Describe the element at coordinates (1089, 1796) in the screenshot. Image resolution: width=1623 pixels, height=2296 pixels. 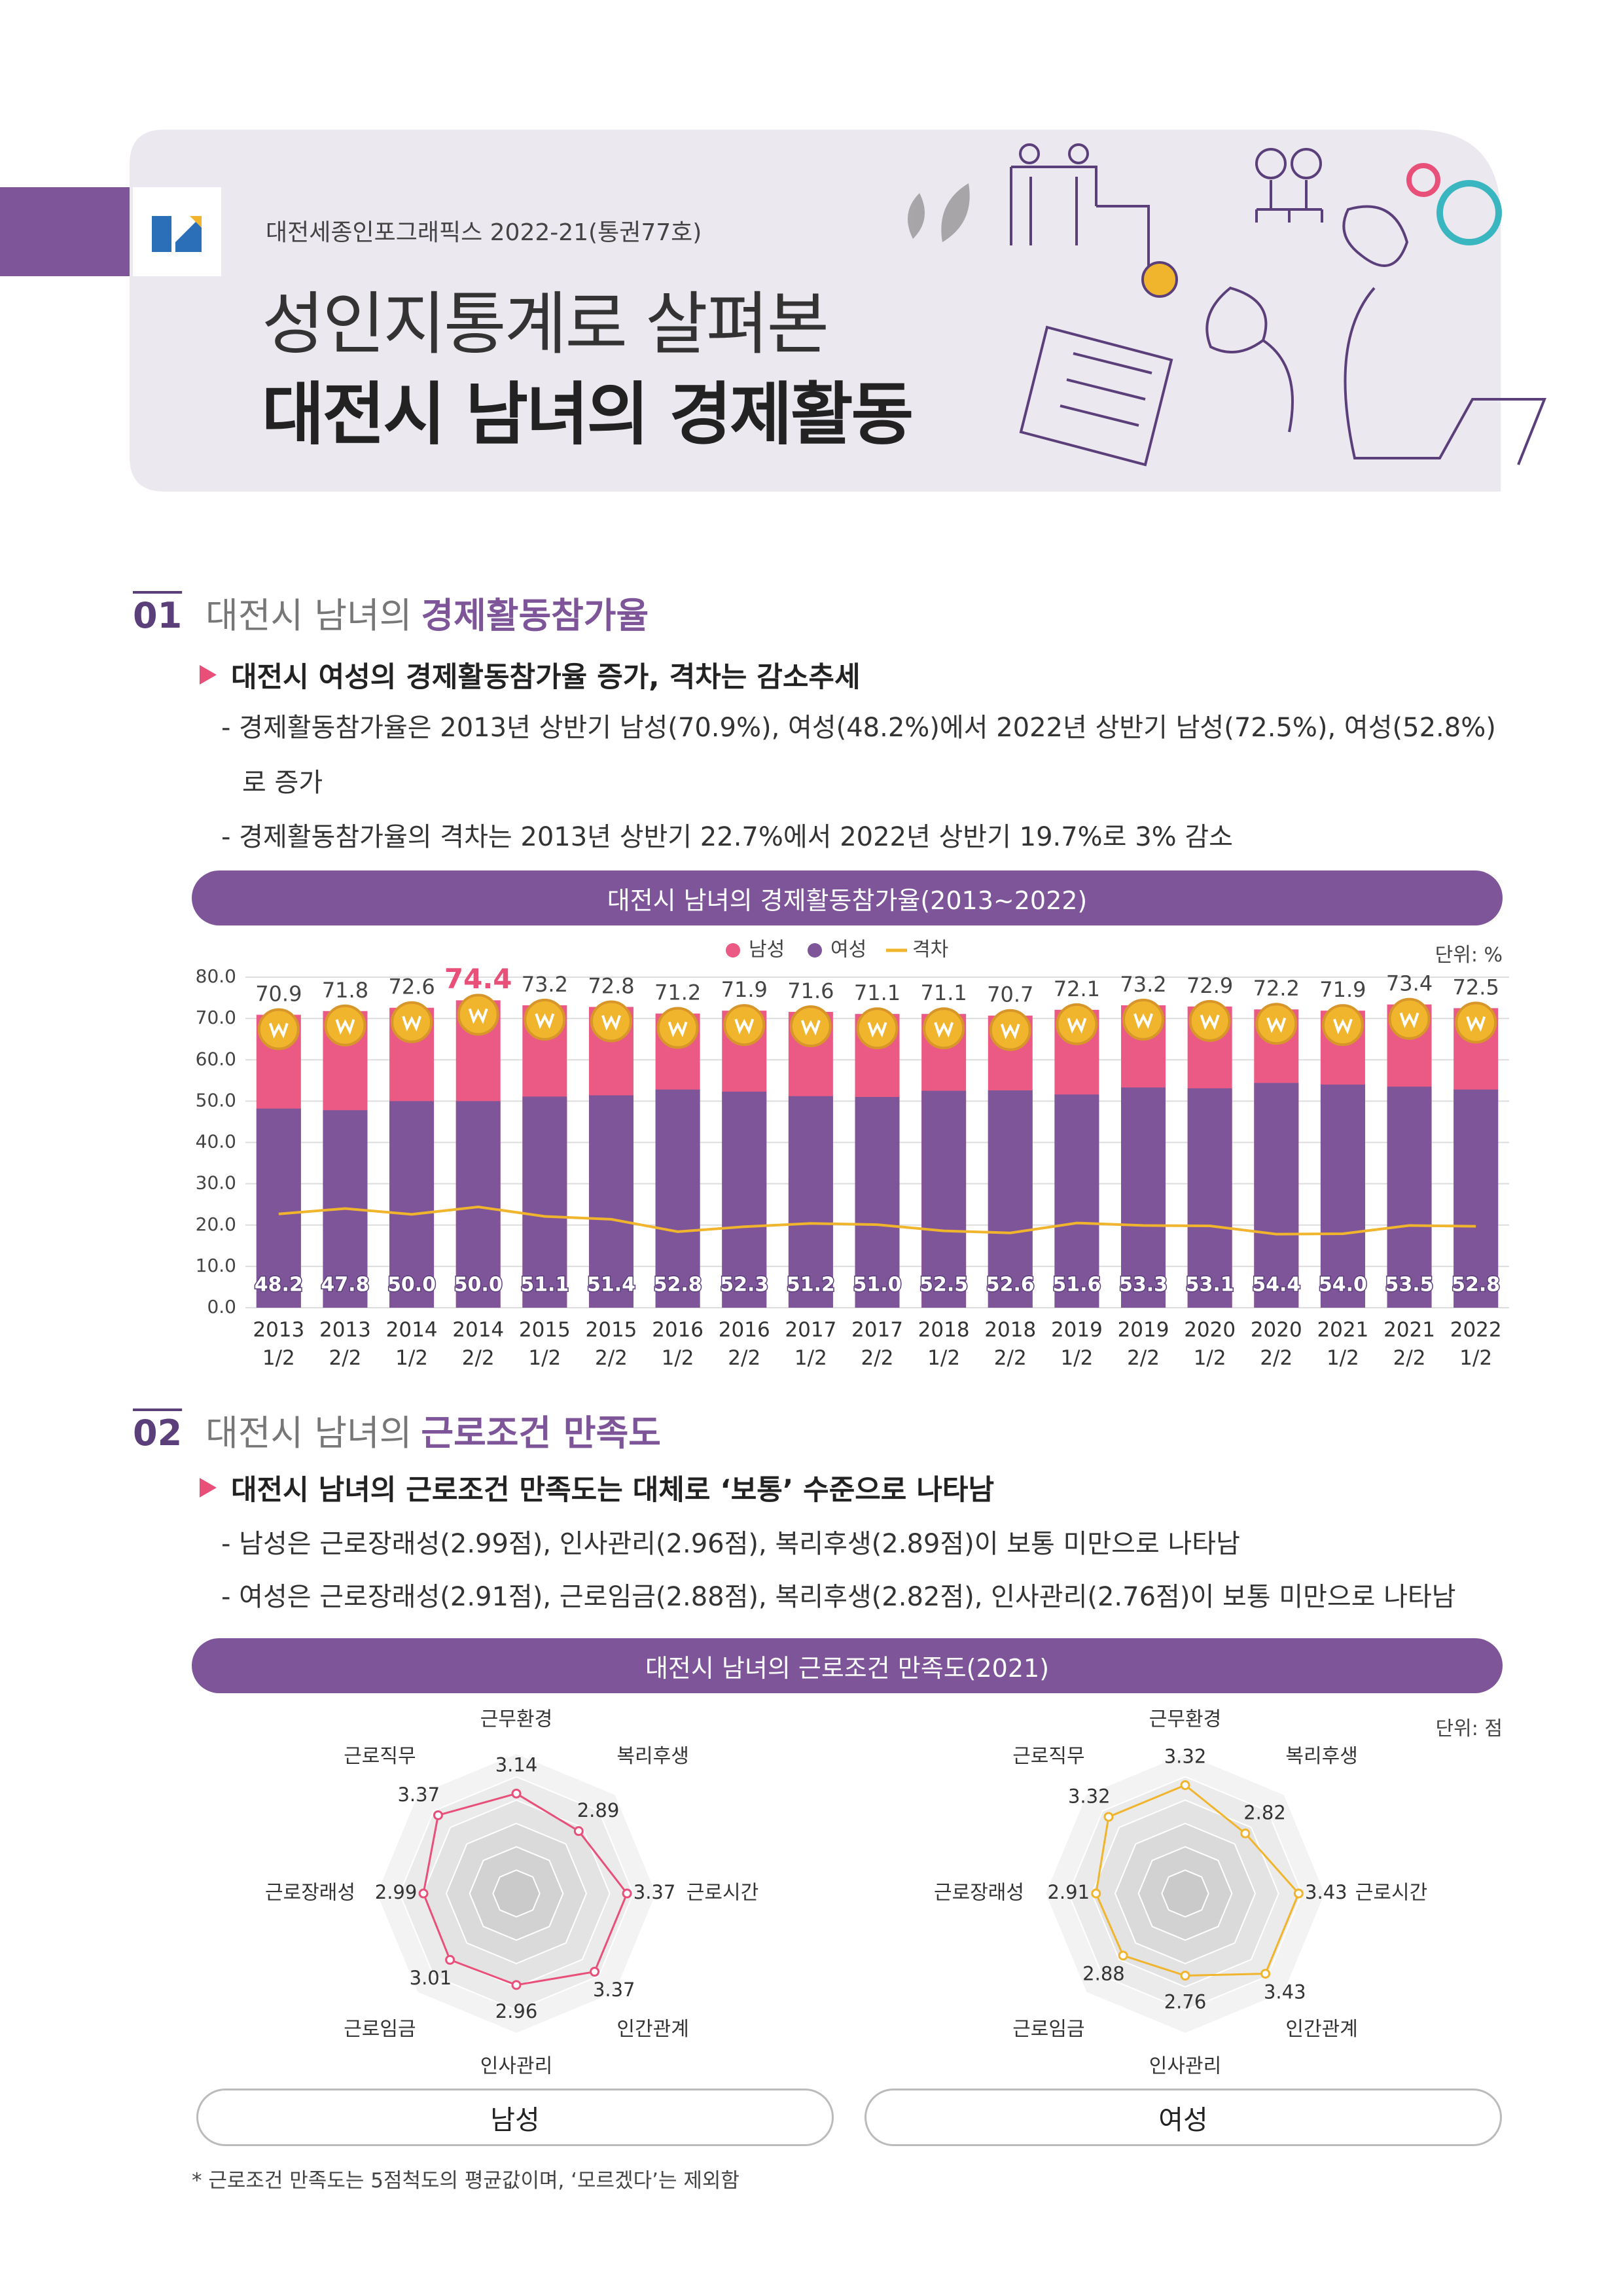
I see `value-label: 3.32` at that location.